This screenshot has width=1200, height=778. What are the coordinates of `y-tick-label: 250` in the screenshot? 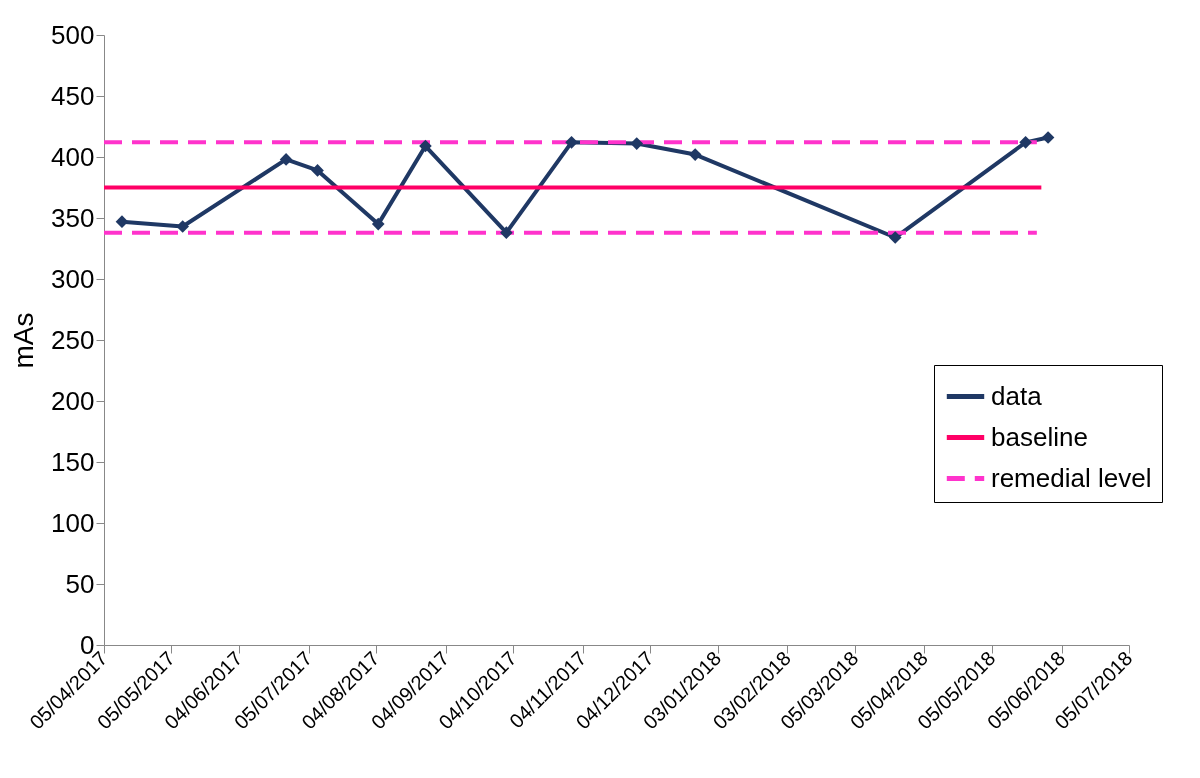 It's located at (73, 339).